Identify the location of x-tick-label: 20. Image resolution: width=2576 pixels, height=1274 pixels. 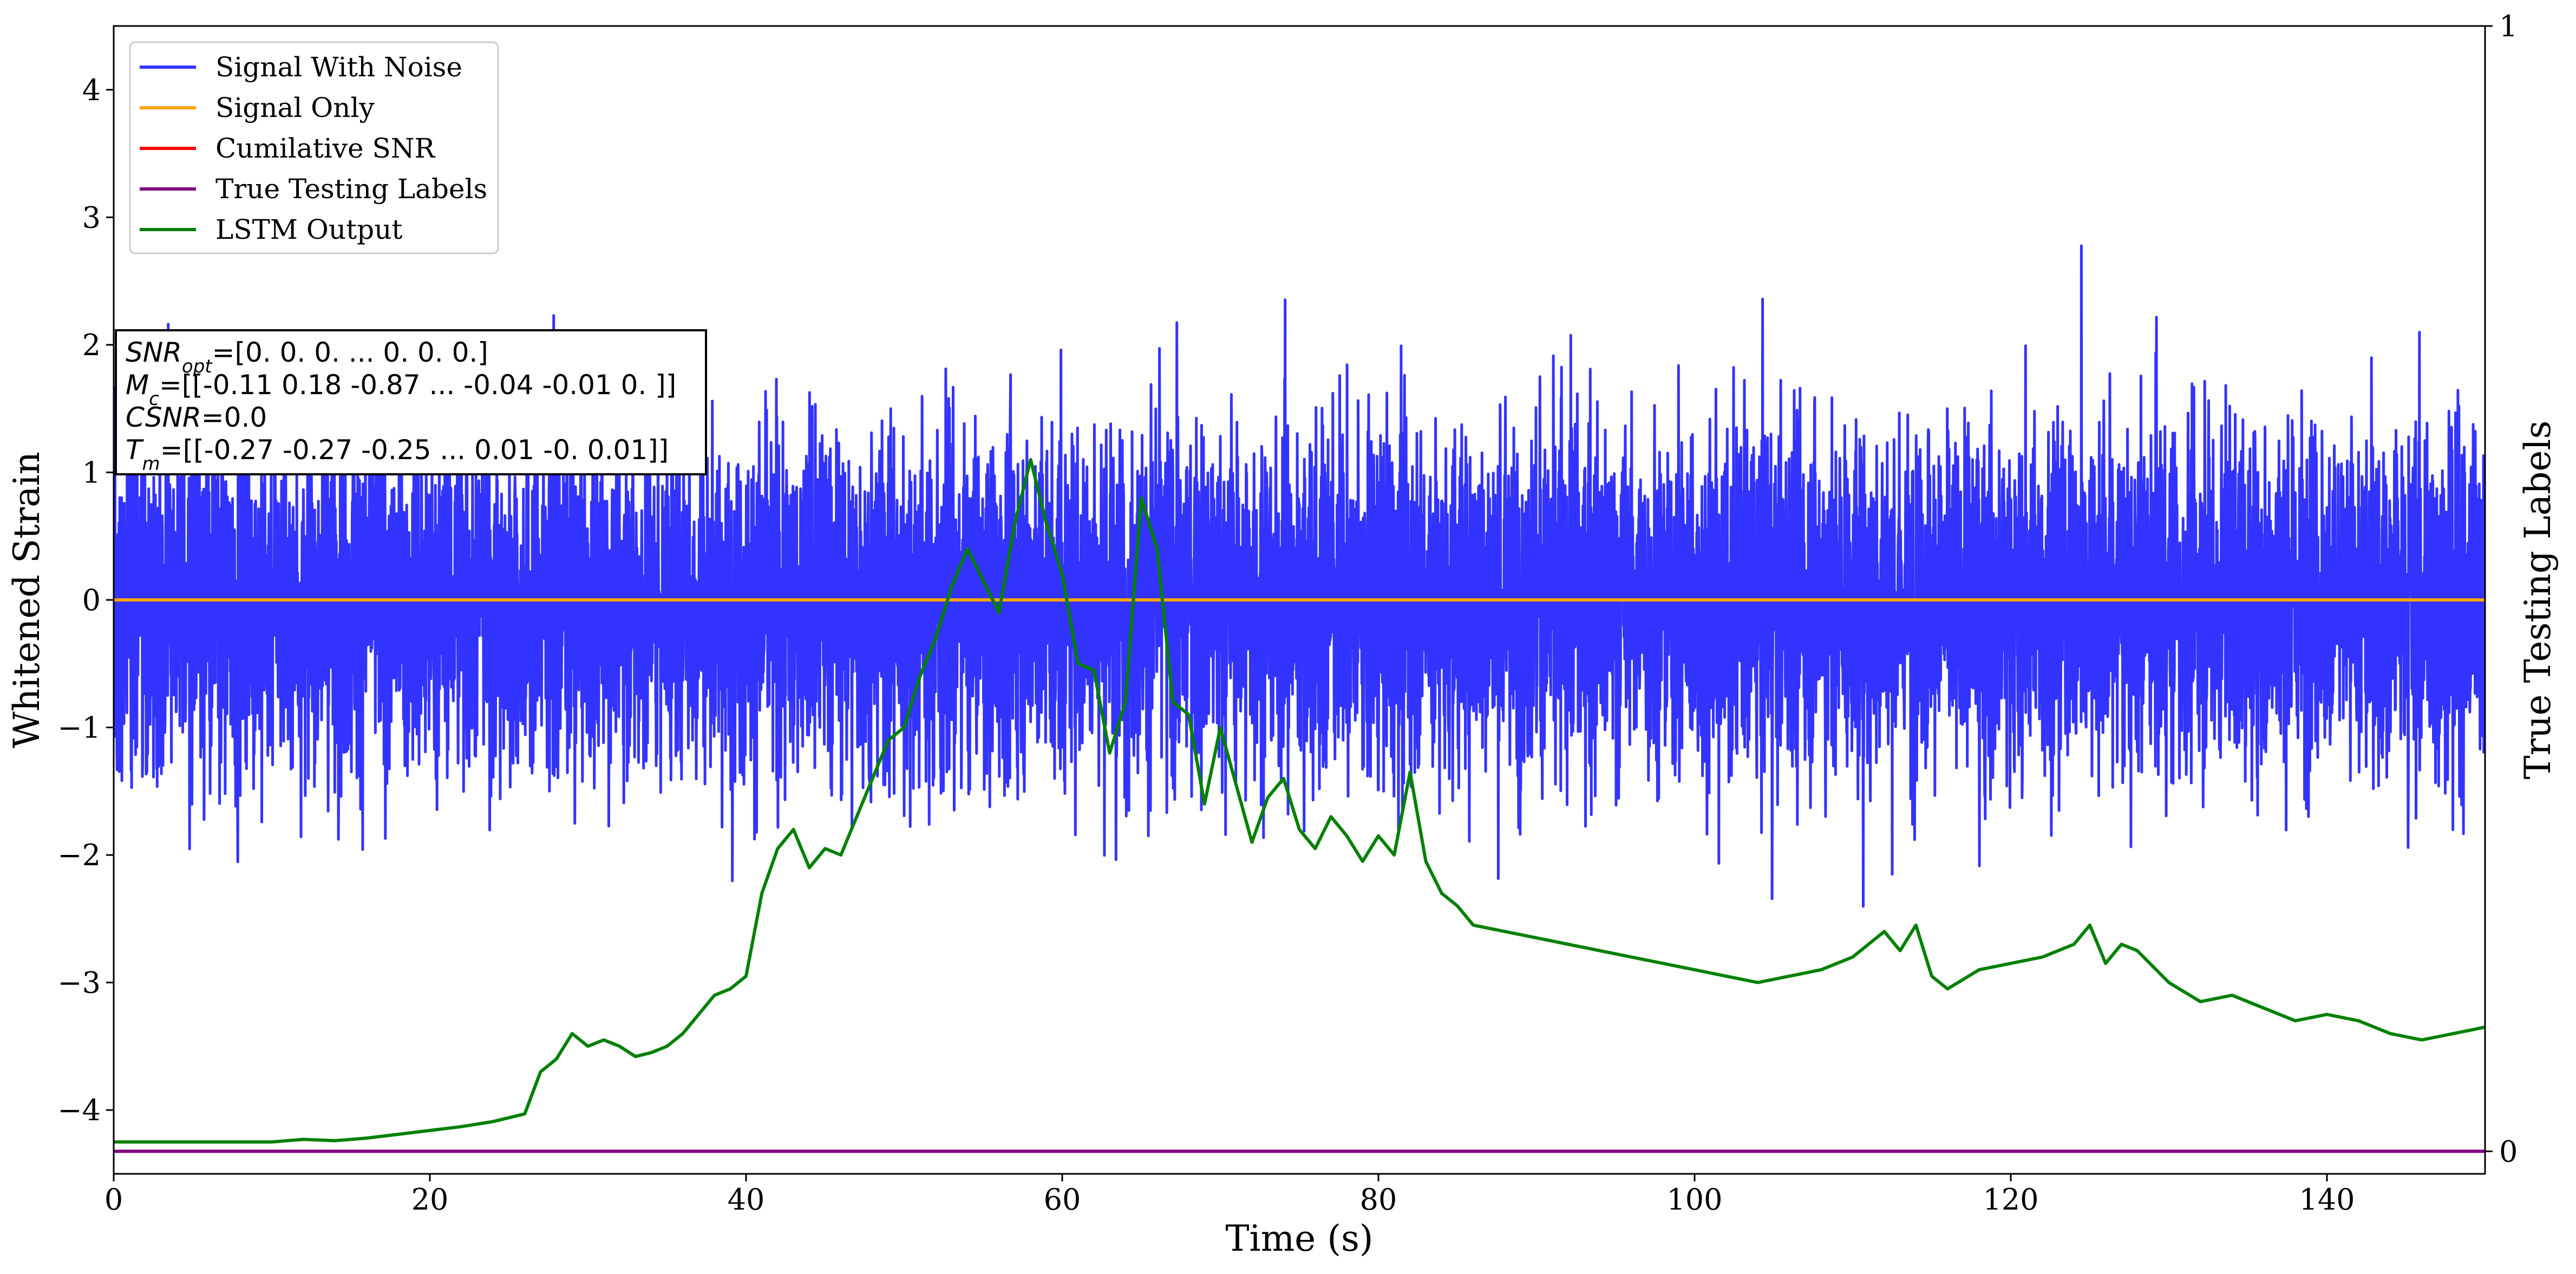
(430, 1199).